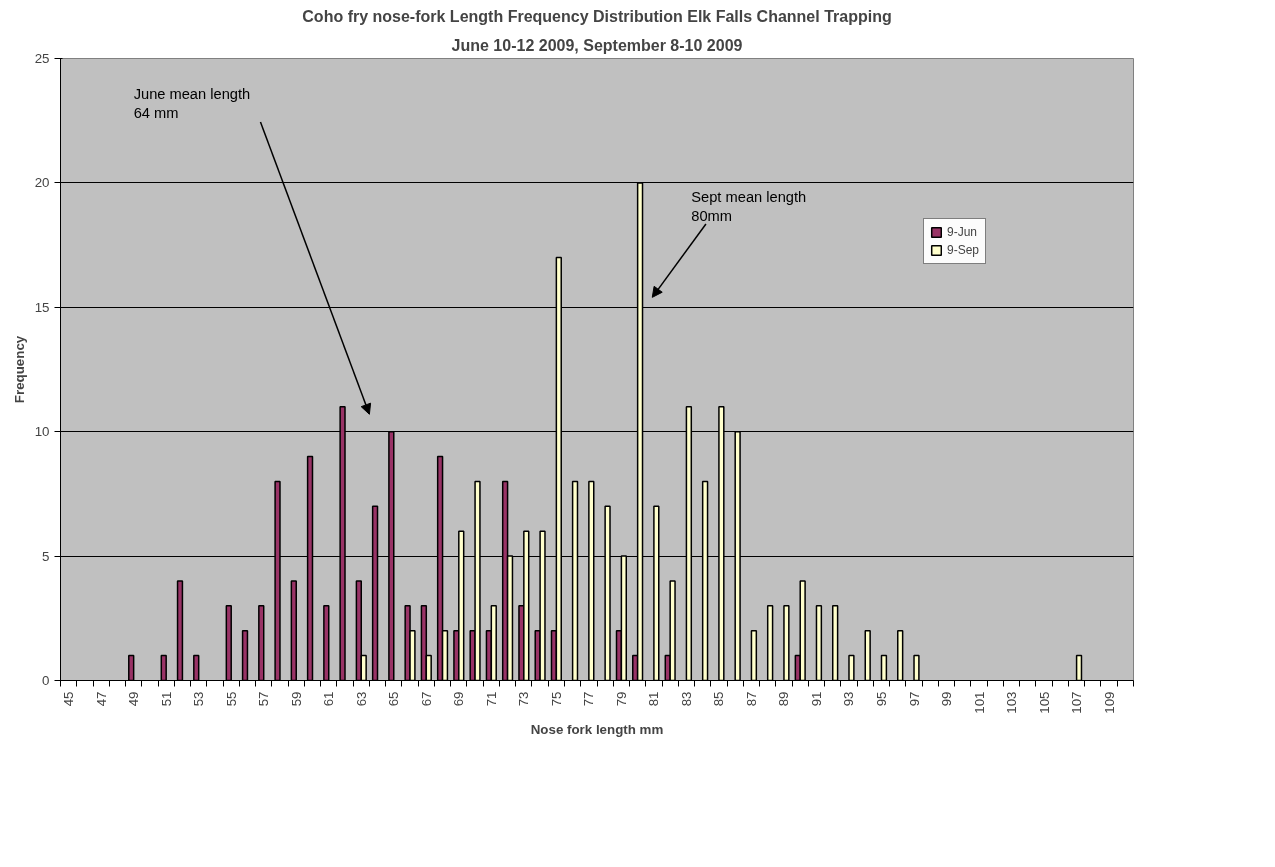  I want to click on y-tick-label: 20, so click(42, 183).